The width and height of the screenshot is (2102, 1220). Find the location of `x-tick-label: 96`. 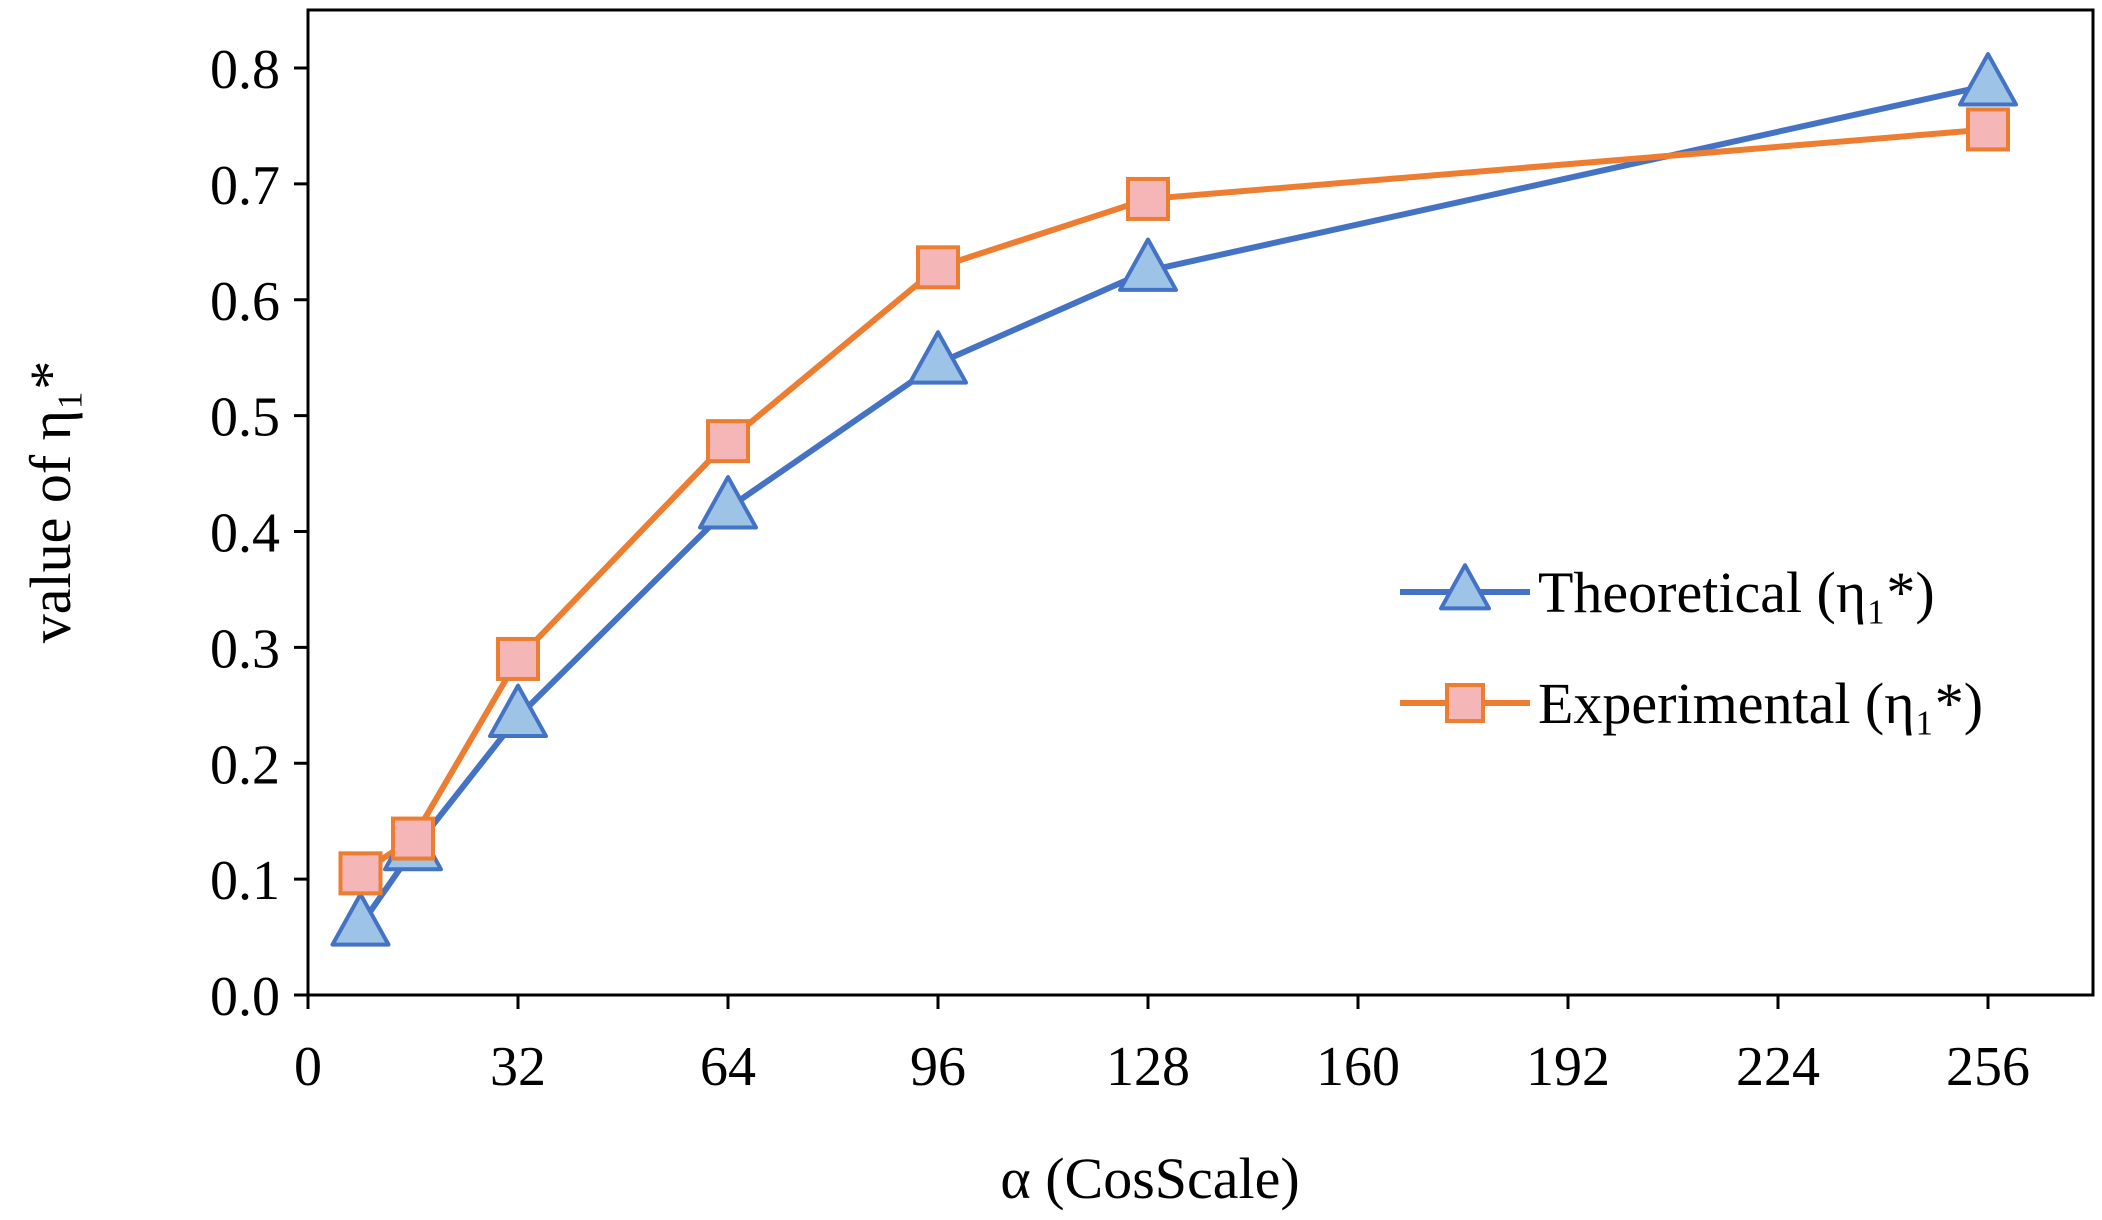

x-tick-label: 96 is located at coordinates (938, 1067).